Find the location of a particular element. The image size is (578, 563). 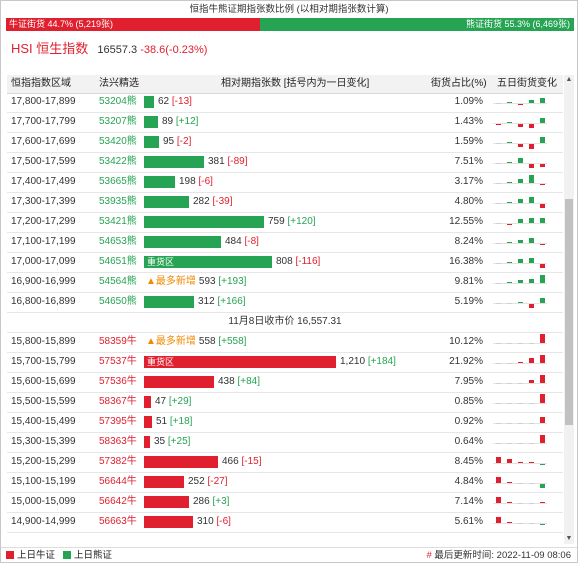

table-row: 15,100-15,199 56644牛 252 [-27] 4.84% is located at coordinates (285, 482).